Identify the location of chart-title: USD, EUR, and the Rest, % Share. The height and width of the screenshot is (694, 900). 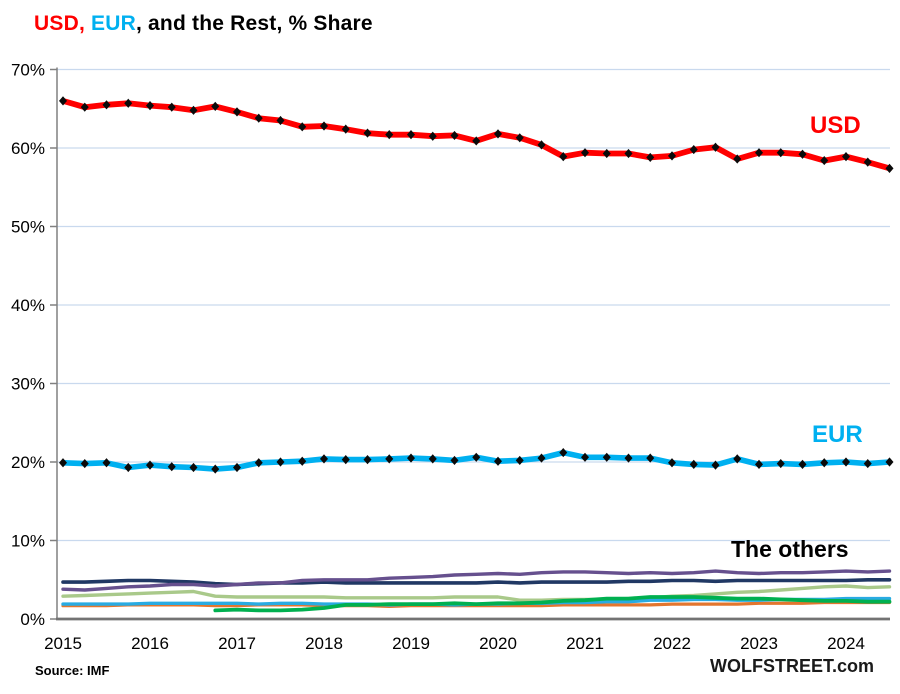
(203, 24).